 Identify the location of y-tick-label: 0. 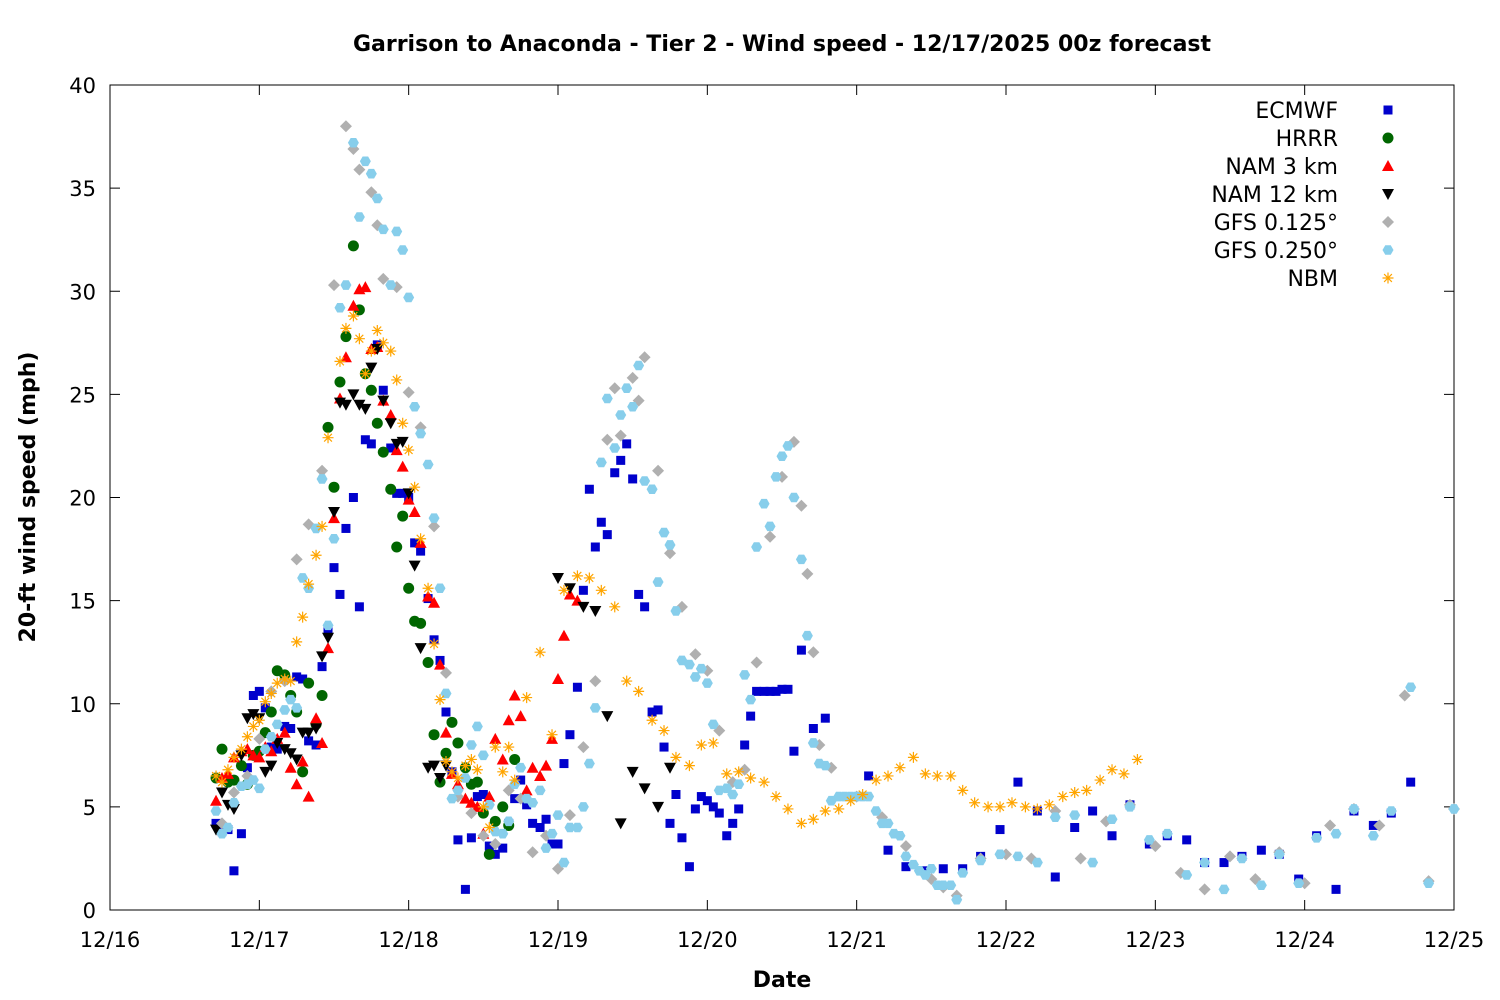
(89, 911).